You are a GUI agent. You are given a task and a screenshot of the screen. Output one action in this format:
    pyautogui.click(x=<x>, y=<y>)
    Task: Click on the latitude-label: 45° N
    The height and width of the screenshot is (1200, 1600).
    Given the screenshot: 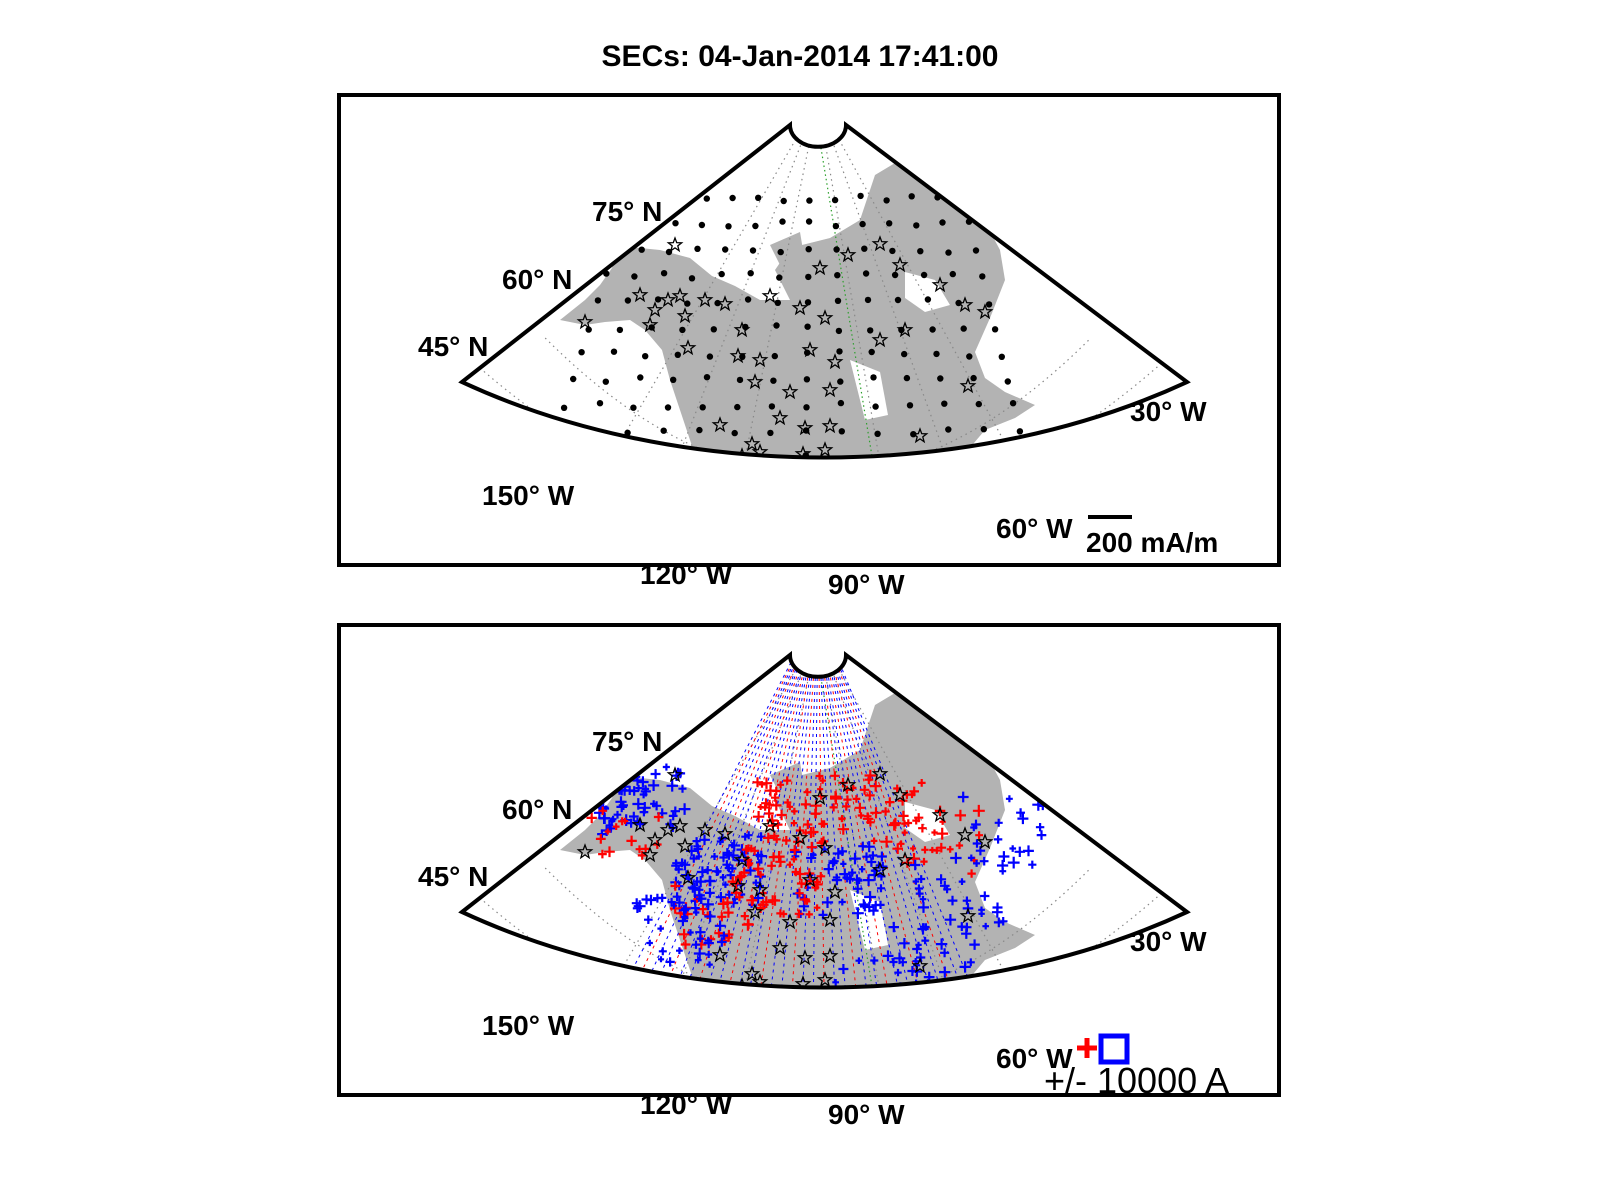 What is the action you would take?
    pyautogui.click(x=453, y=346)
    